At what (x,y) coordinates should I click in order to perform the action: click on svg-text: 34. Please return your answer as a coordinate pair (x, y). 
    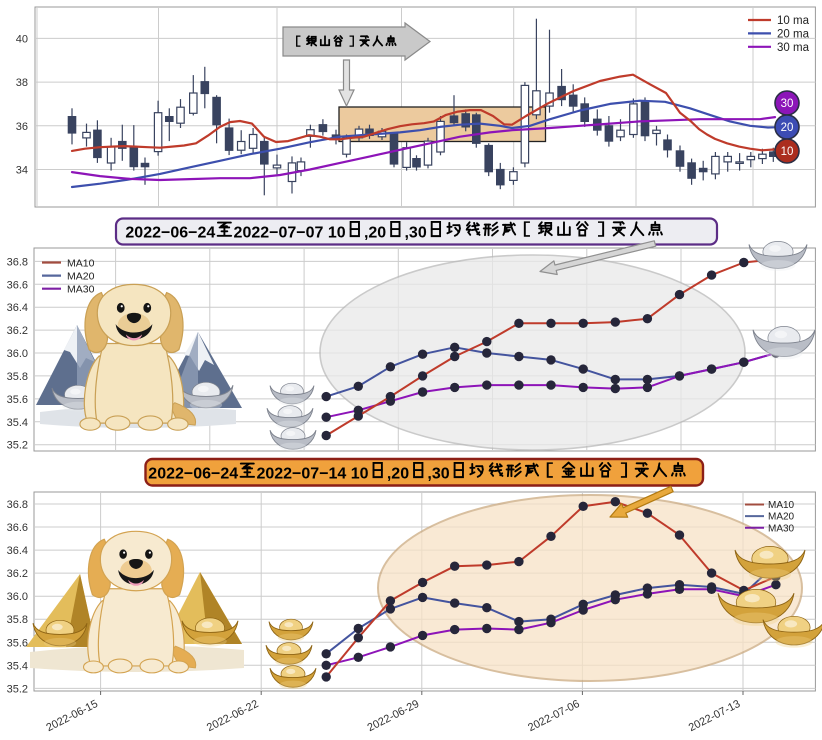
    Looking at the image, I should click on (22, 171).